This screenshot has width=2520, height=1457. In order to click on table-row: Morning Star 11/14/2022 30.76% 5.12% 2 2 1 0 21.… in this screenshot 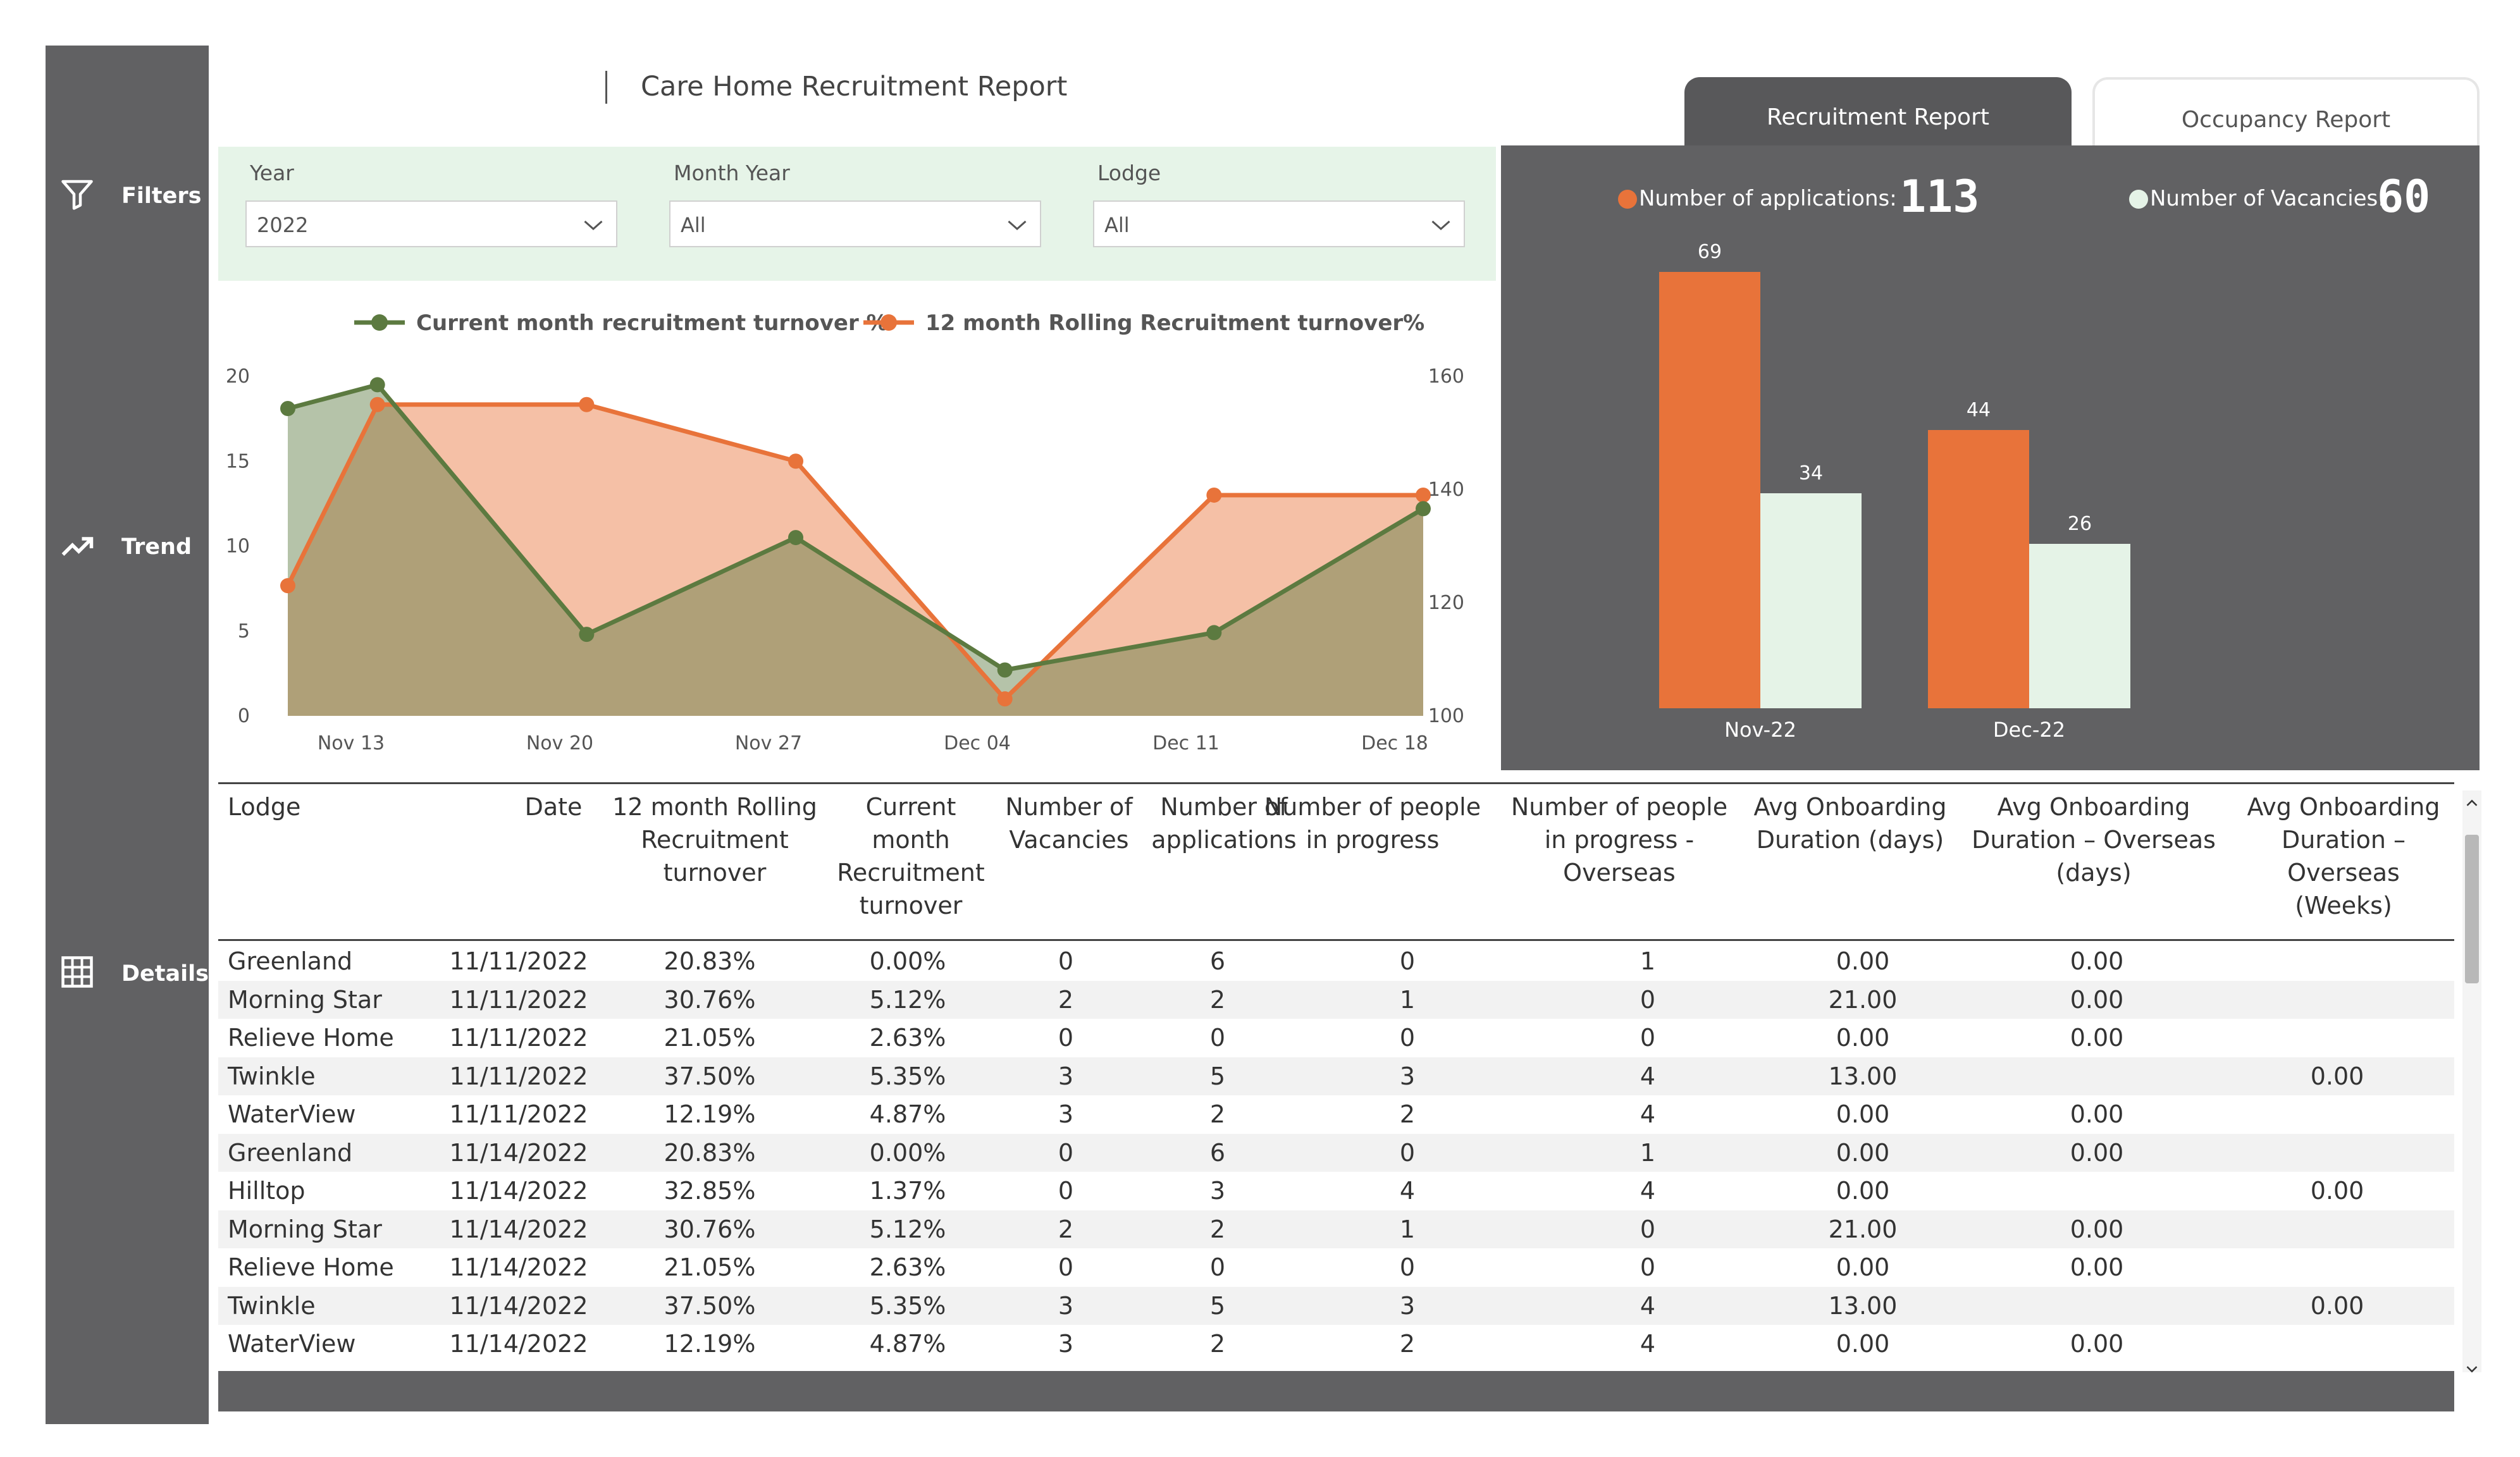, I will do `click(1336, 1229)`.